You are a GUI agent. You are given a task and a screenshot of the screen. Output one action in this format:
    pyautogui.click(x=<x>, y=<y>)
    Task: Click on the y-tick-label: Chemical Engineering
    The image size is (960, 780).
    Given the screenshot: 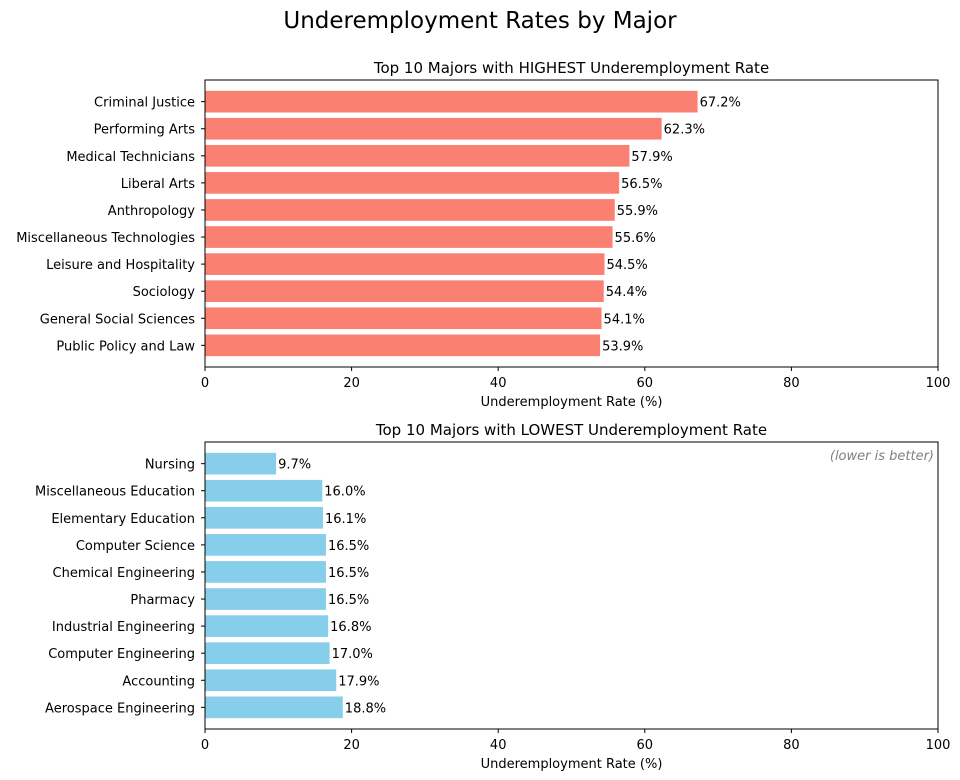 What is the action you would take?
    pyautogui.click(x=124, y=573)
    